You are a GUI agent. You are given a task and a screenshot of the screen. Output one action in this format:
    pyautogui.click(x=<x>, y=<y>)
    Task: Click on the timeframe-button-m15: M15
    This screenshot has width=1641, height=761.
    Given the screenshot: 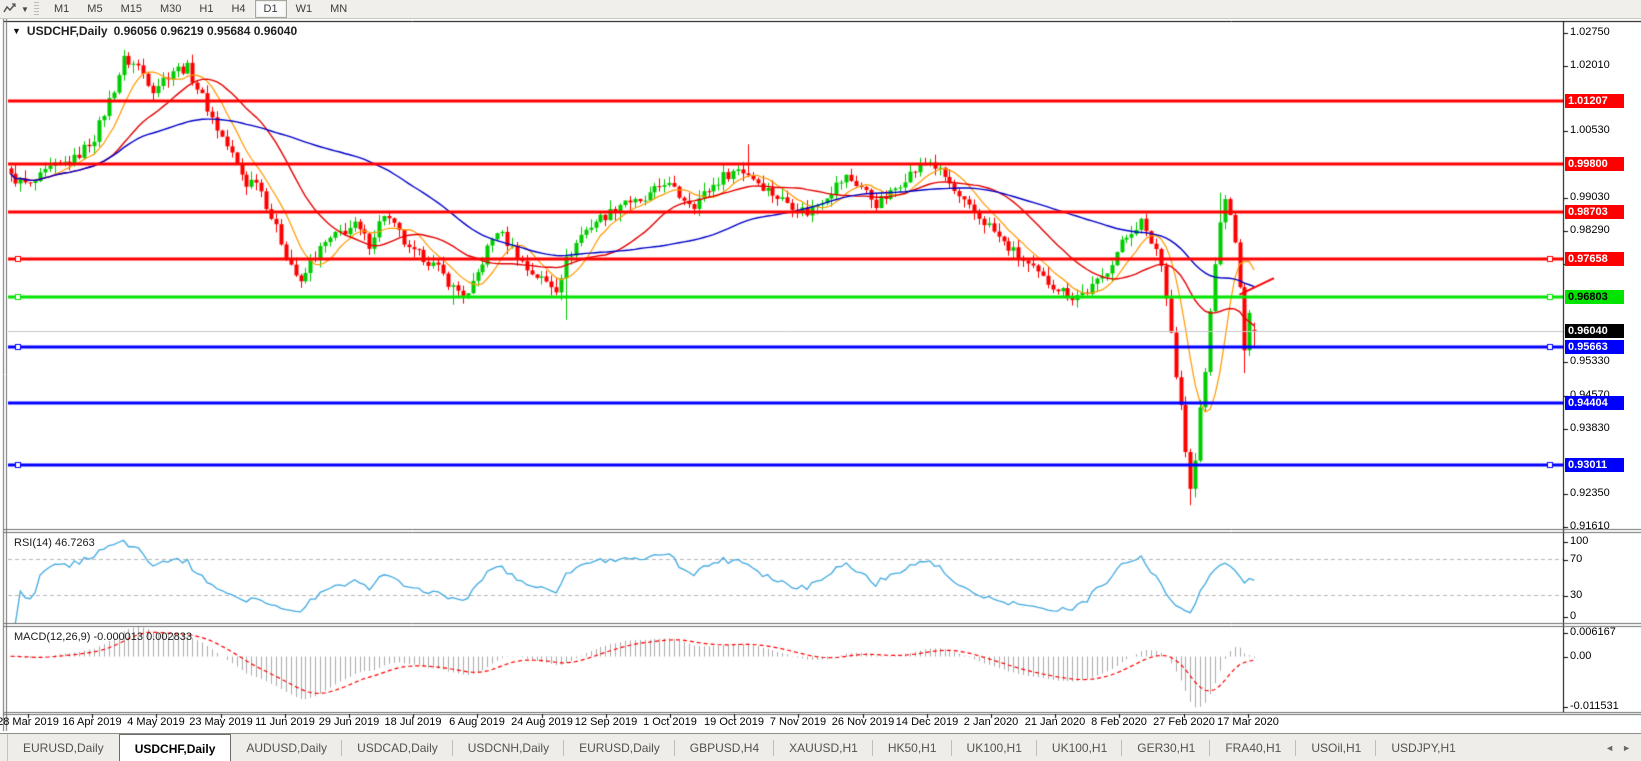 What is the action you would take?
    pyautogui.click(x=131, y=9)
    